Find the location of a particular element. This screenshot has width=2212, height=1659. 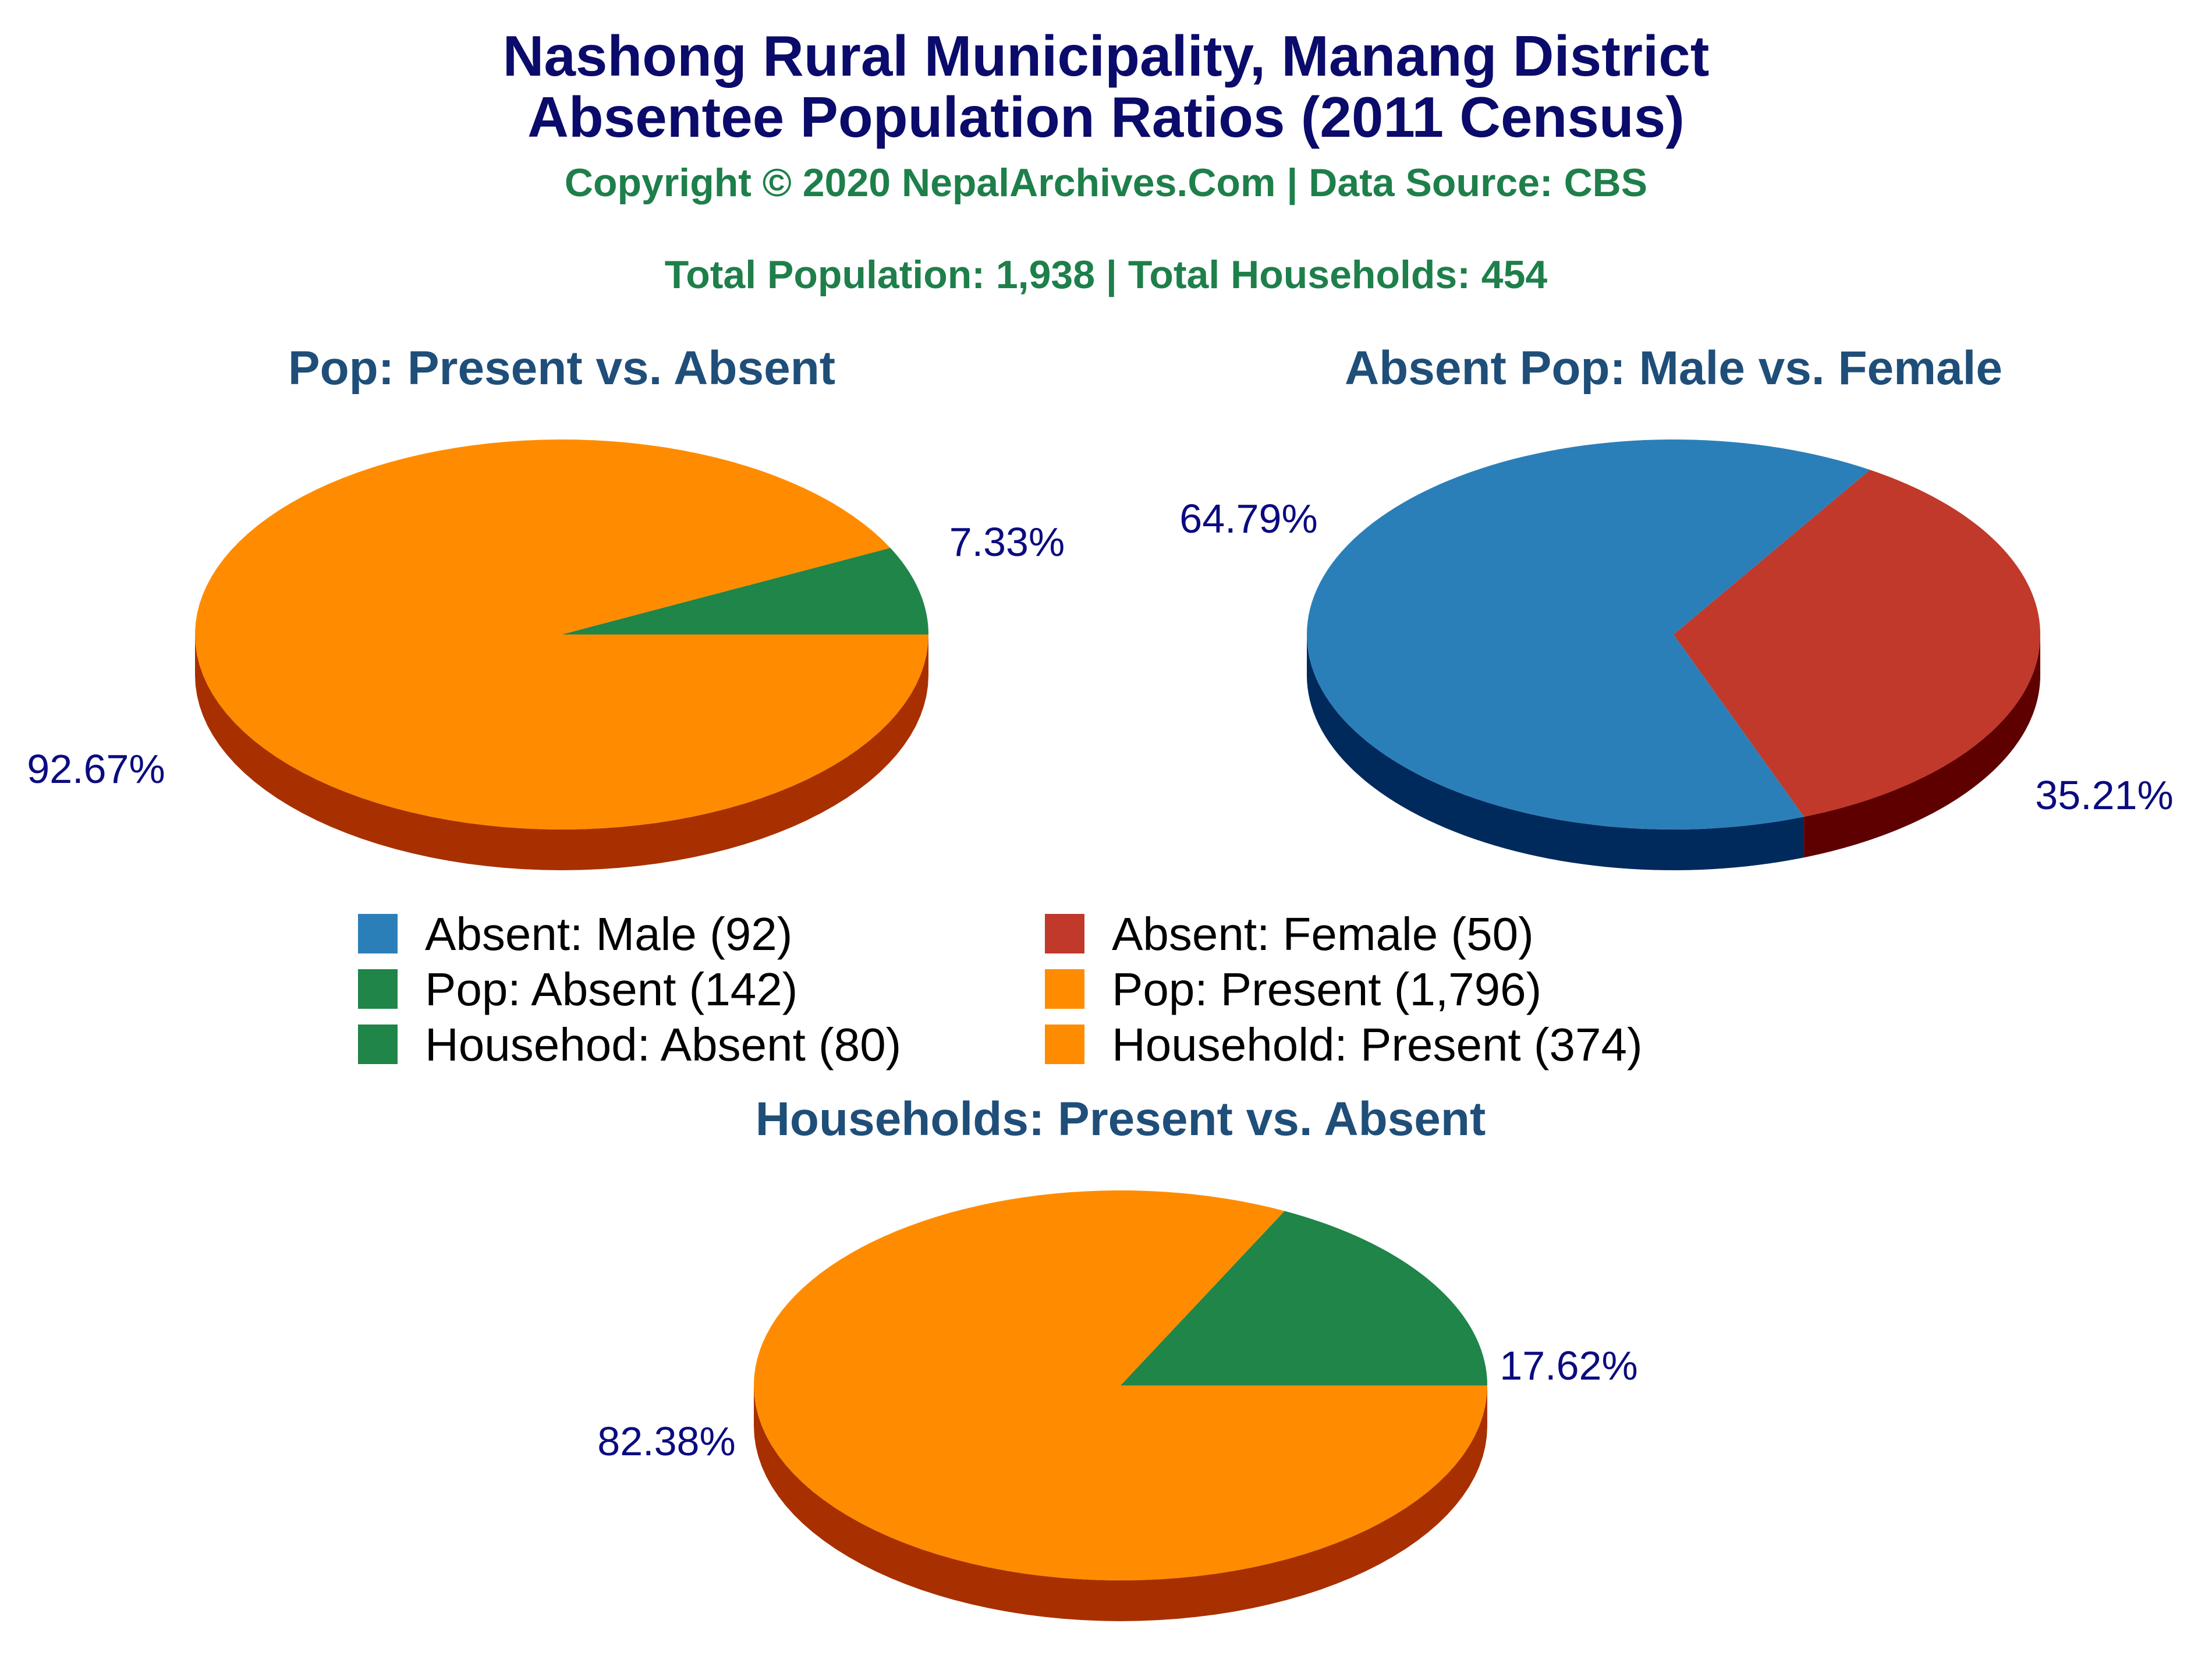

pie-percent-label: 64.79% is located at coordinates (1248, 519).